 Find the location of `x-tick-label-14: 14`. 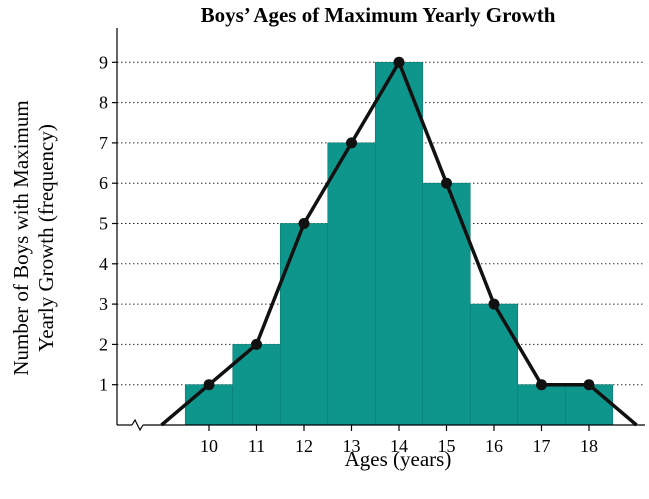

x-tick-label-14: 14 is located at coordinates (399, 446).